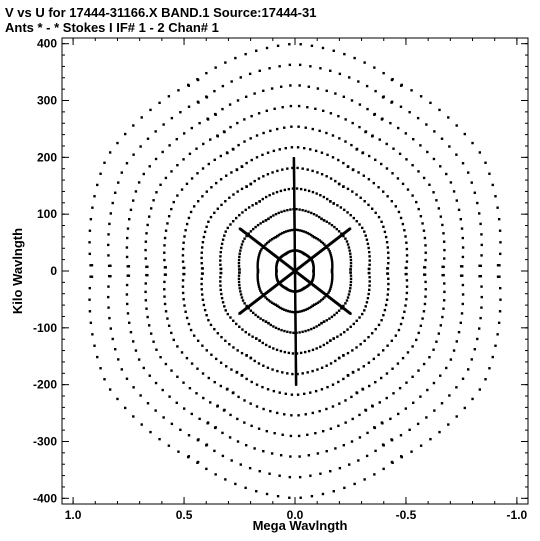 The width and height of the screenshot is (540, 541). I want to click on x-axis-label: Mega Wavlngth, so click(300, 525).